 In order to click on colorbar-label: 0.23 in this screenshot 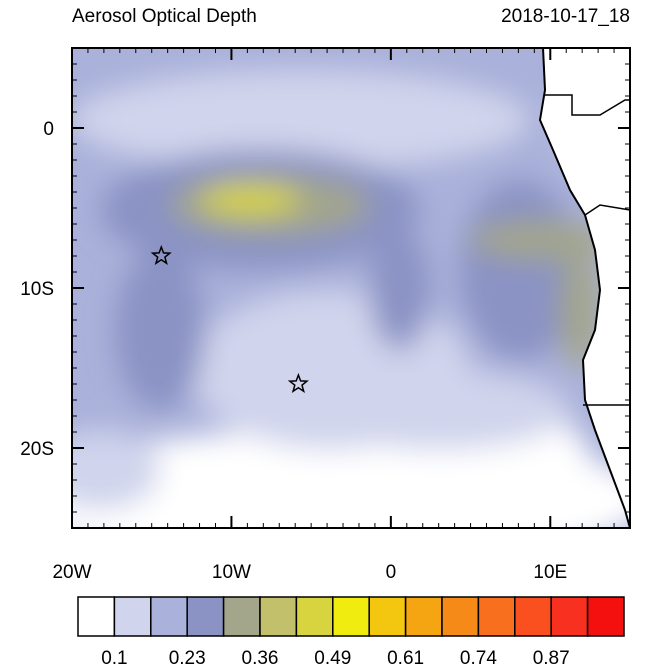, I will do `click(187, 657)`.